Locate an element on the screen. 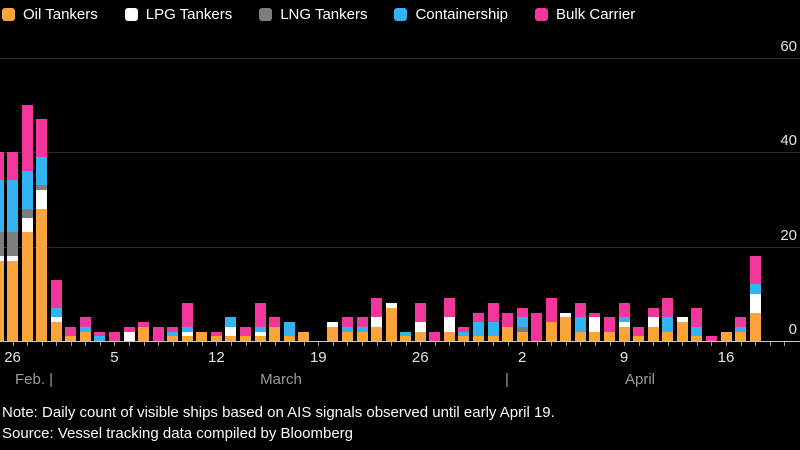 Image resolution: width=800 pixels, height=450 pixels. y-axis-label-0: 0 is located at coordinates (792, 329).